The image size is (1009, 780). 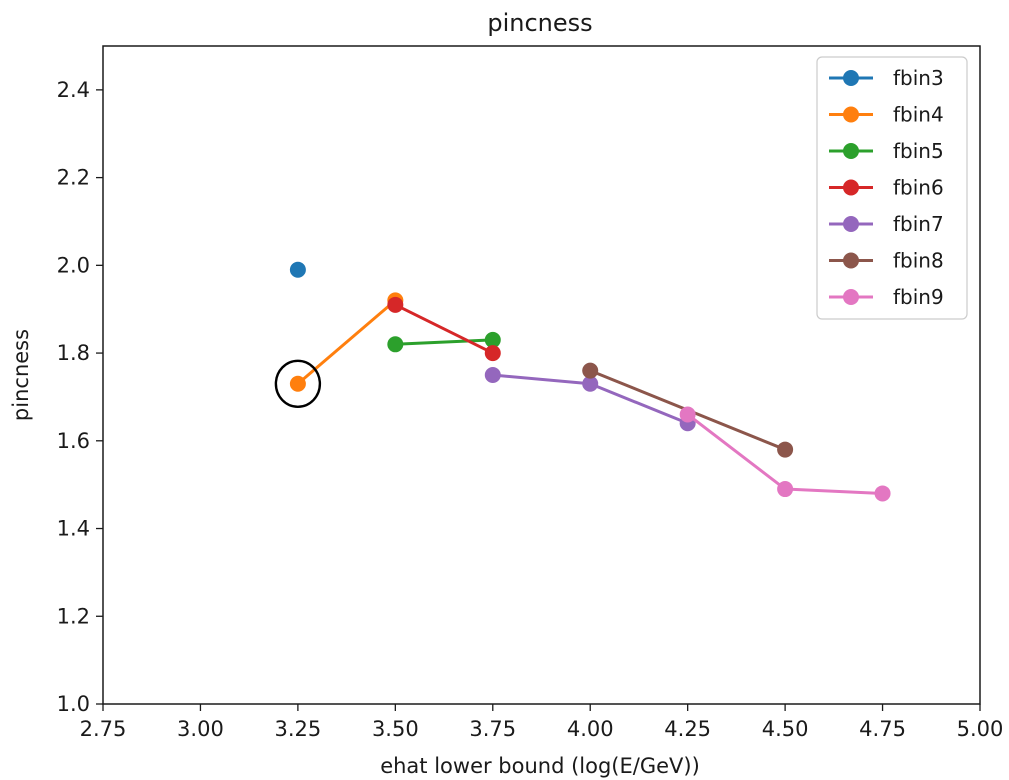 I want to click on x-tick-label: 4.25, so click(x=687, y=729).